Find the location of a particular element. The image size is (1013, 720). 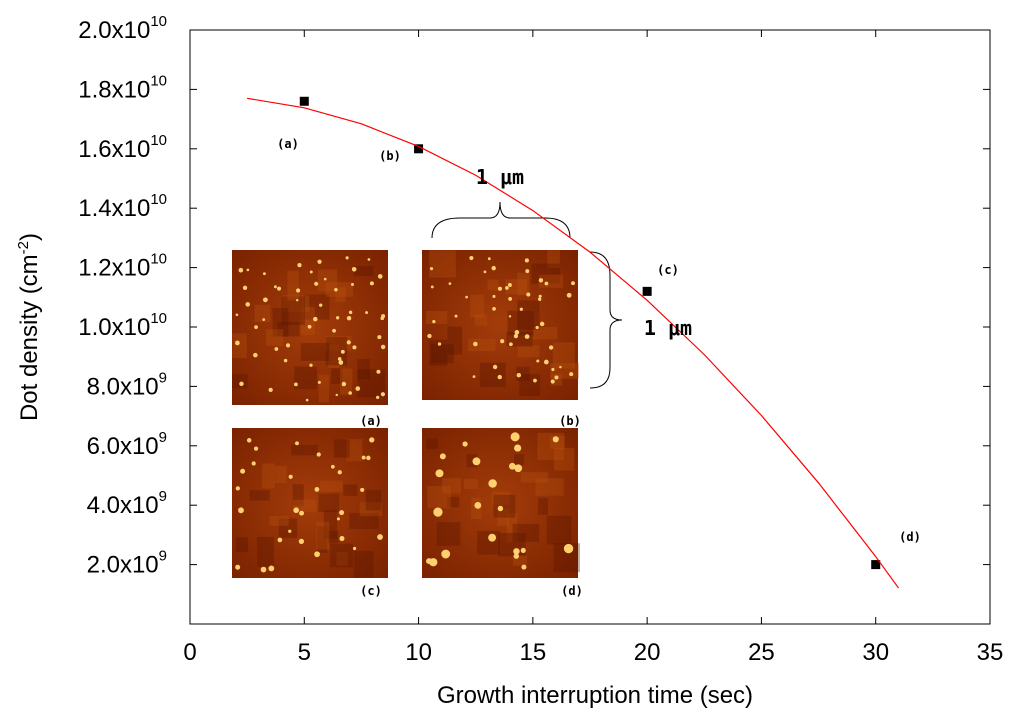

y-axis-label-sup: -2 is located at coordinates (23, 247).